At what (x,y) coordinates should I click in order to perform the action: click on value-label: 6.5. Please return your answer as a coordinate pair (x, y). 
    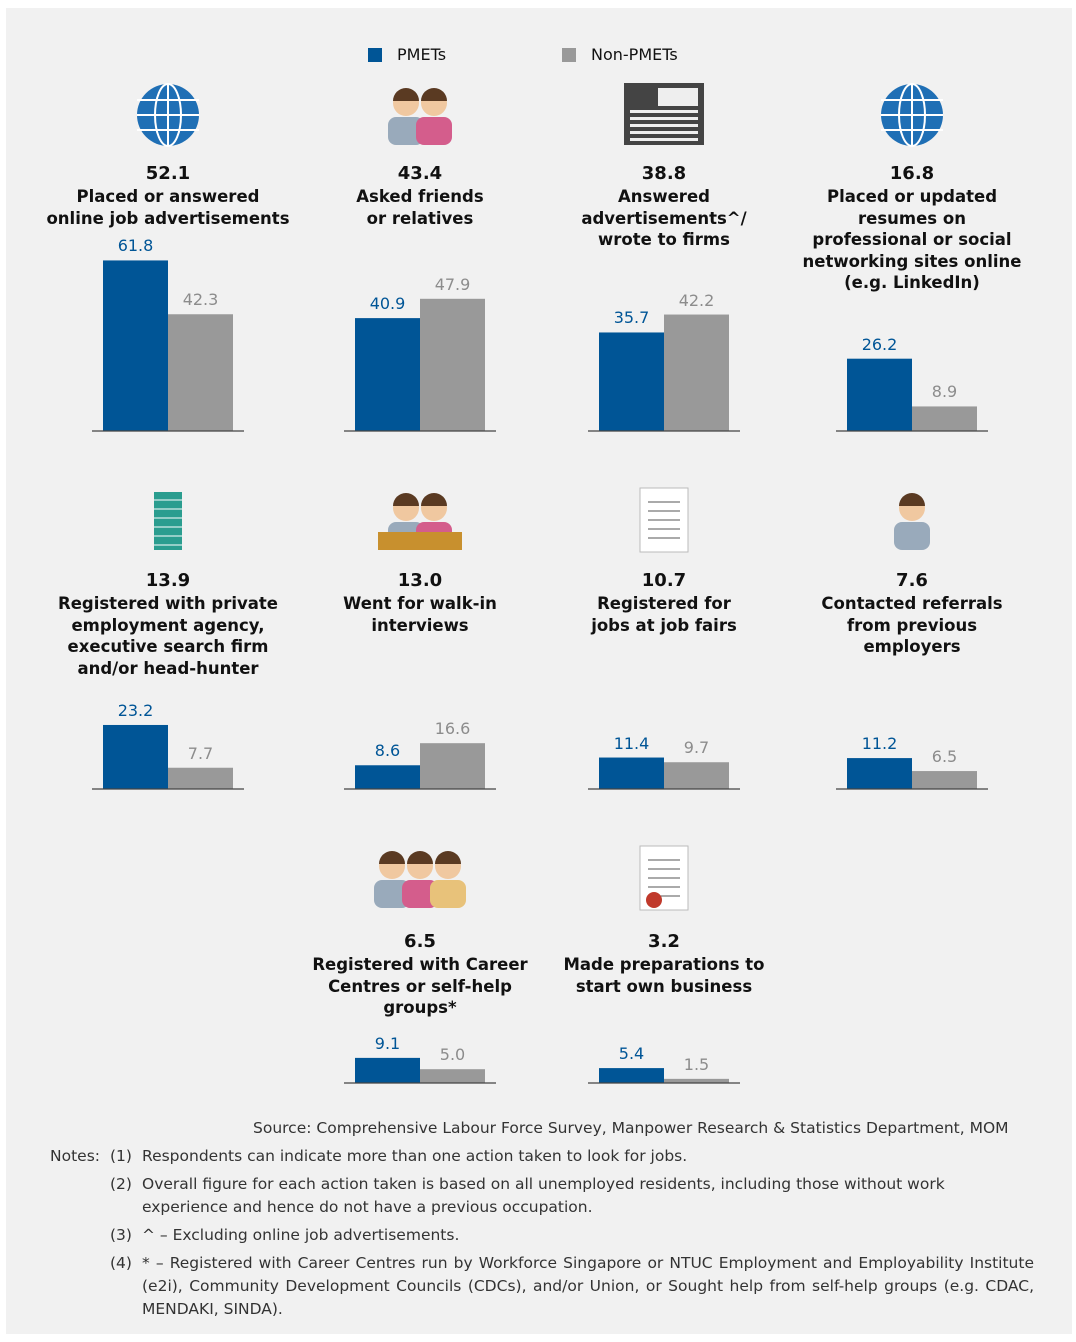
    Looking at the image, I should click on (944, 757).